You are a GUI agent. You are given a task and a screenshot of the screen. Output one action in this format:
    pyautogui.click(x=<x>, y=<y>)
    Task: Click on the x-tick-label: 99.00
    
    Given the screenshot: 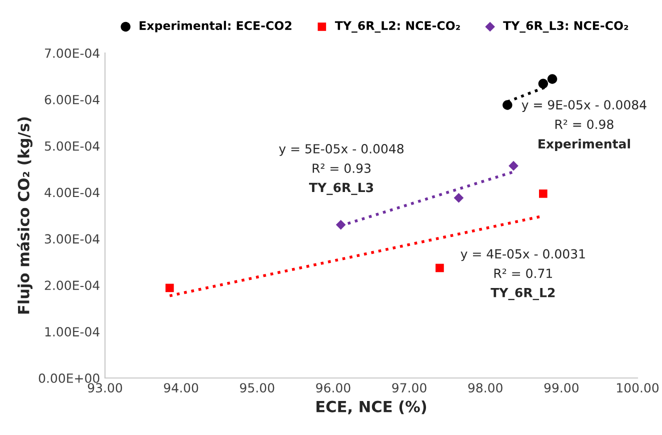 What is the action you would take?
    pyautogui.click(x=561, y=388)
    